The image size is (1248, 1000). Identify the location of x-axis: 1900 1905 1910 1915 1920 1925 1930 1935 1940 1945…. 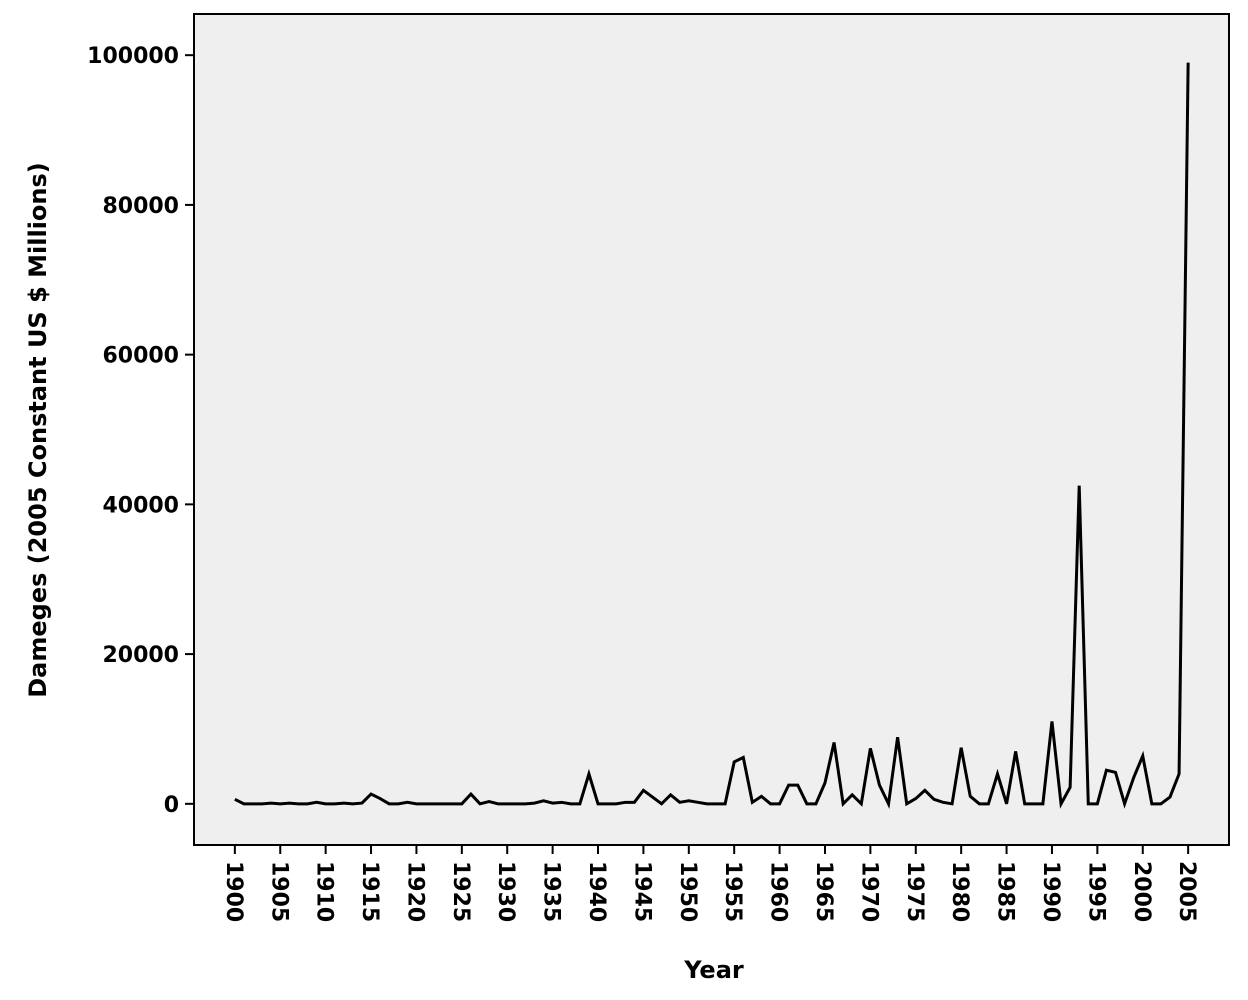
(710, 883).